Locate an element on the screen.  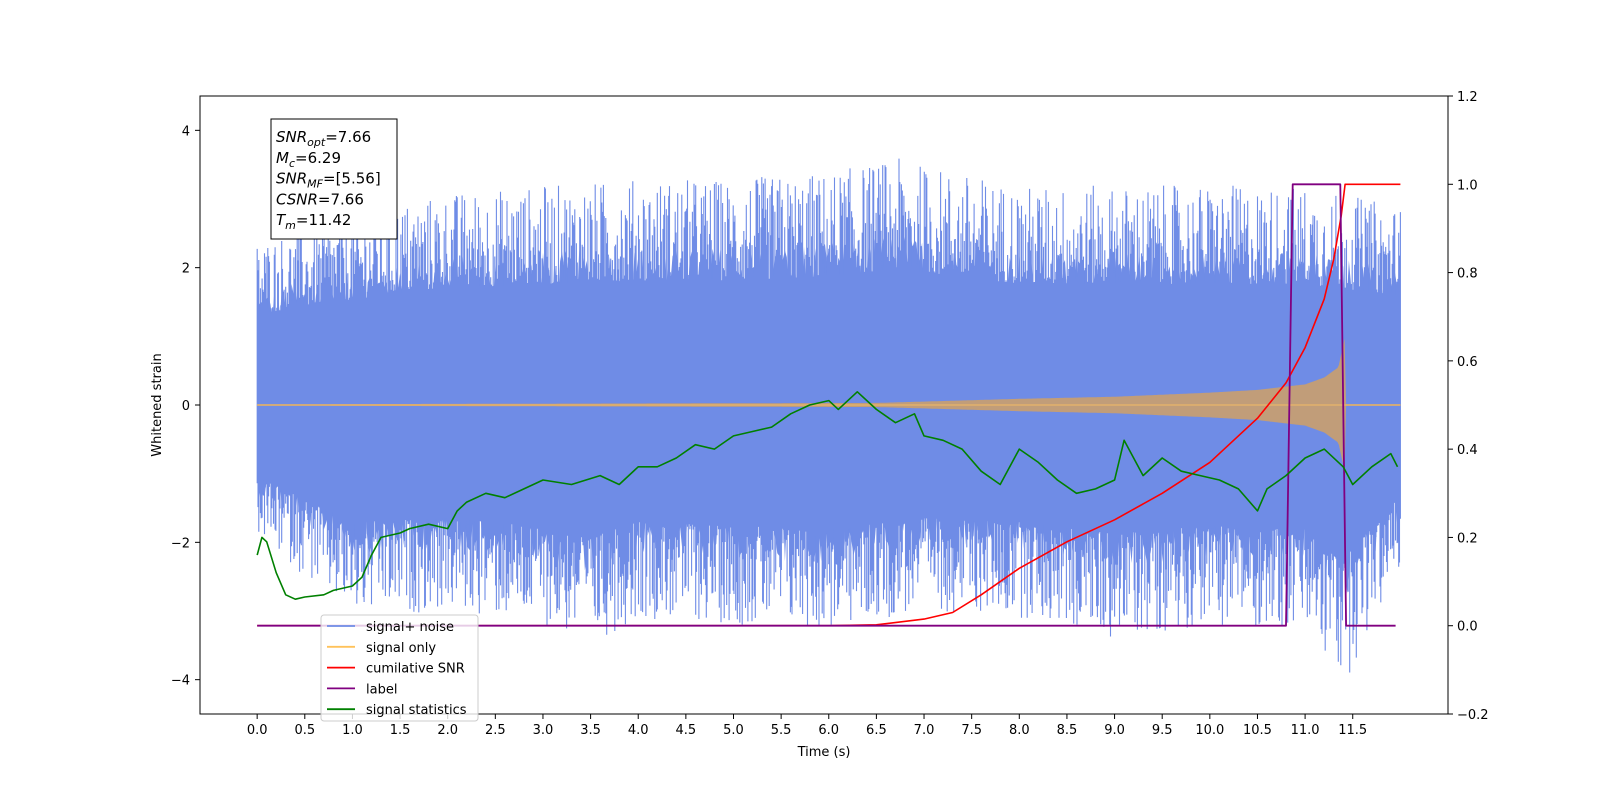
legend-entry: signal statistics is located at coordinates (416, 710).